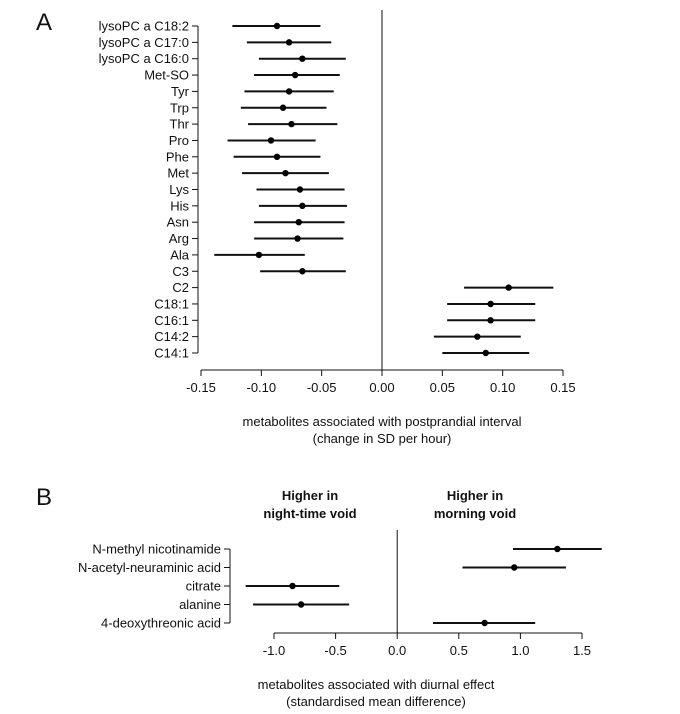 The image size is (680, 714). Describe the element at coordinates (171, 320) in the screenshot. I see `panel-a-category-label: C16:1` at that location.